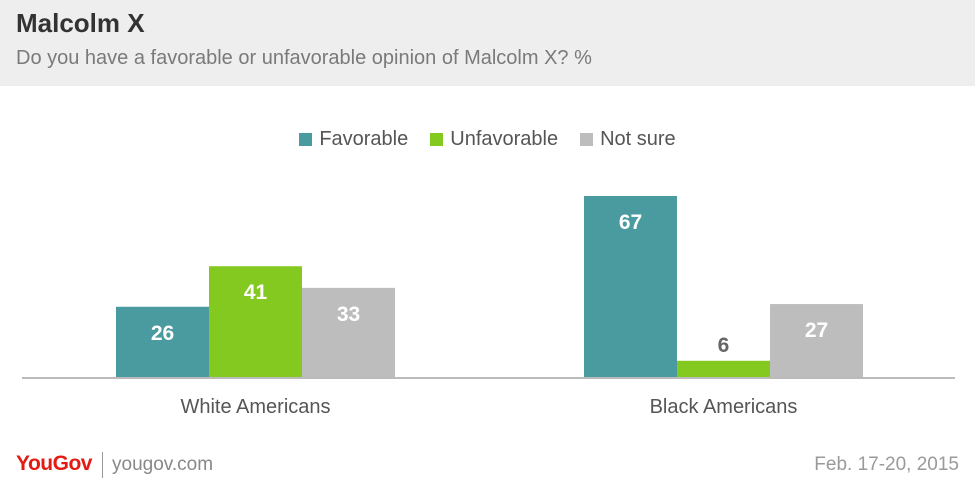 The height and width of the screenshot is (495, 975). Describe the element at coordinates (724, 345) in the screenshot. I see `data-label-unfavorable-black-americans: 6` at that location.